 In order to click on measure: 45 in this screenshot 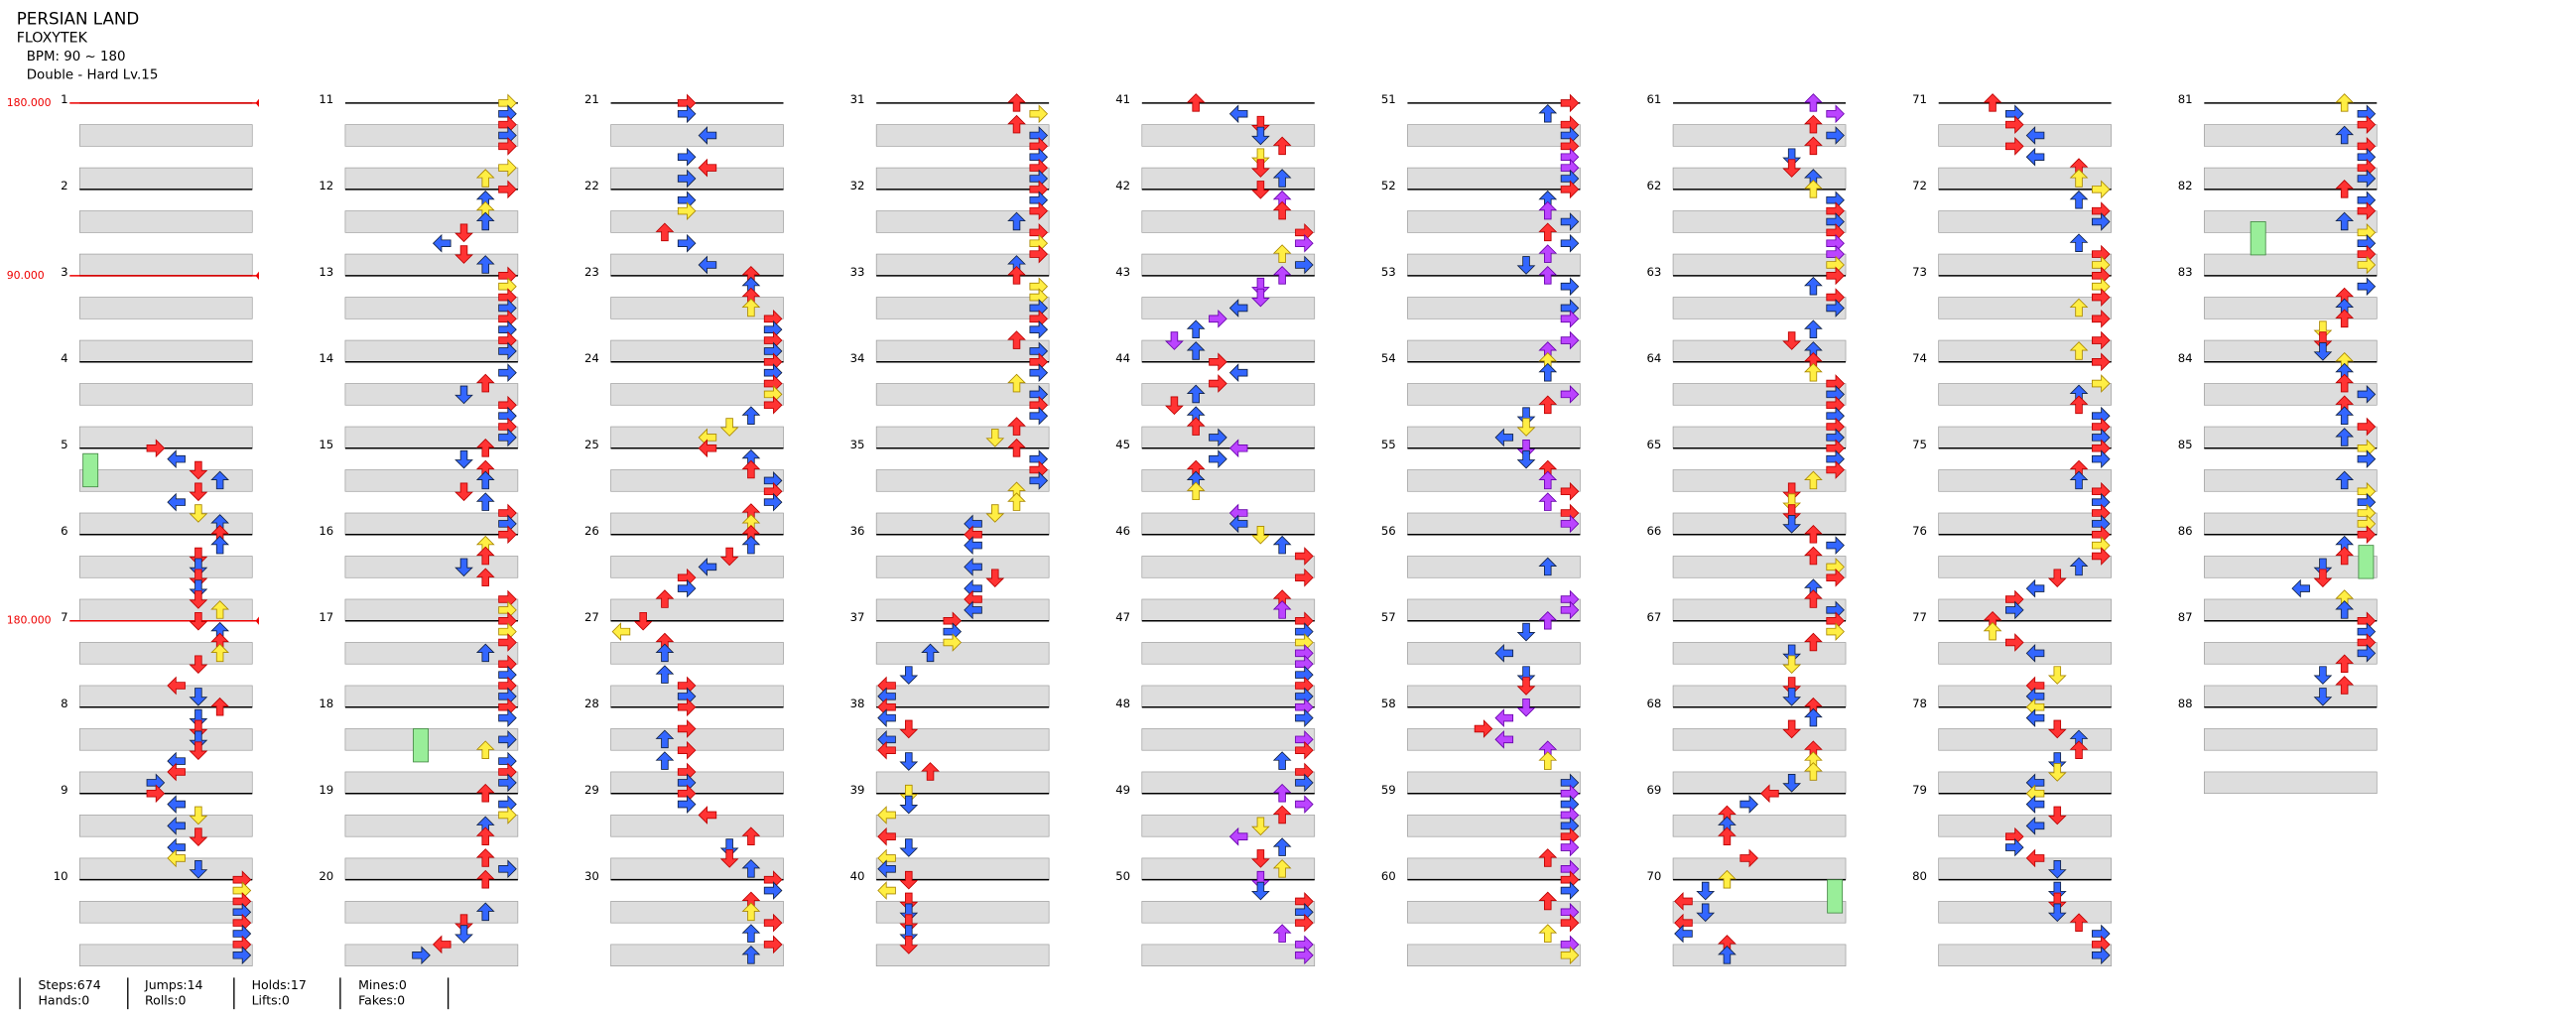, I will do `click(1215, 487)`.